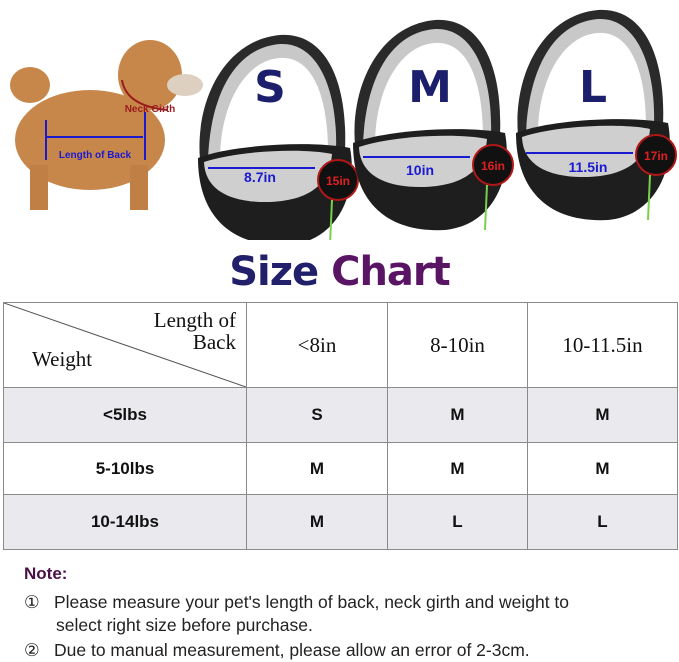  Describe the element at coordinates (270, 87) in the screenshot. I see `bag-size-letter: S` at that location.